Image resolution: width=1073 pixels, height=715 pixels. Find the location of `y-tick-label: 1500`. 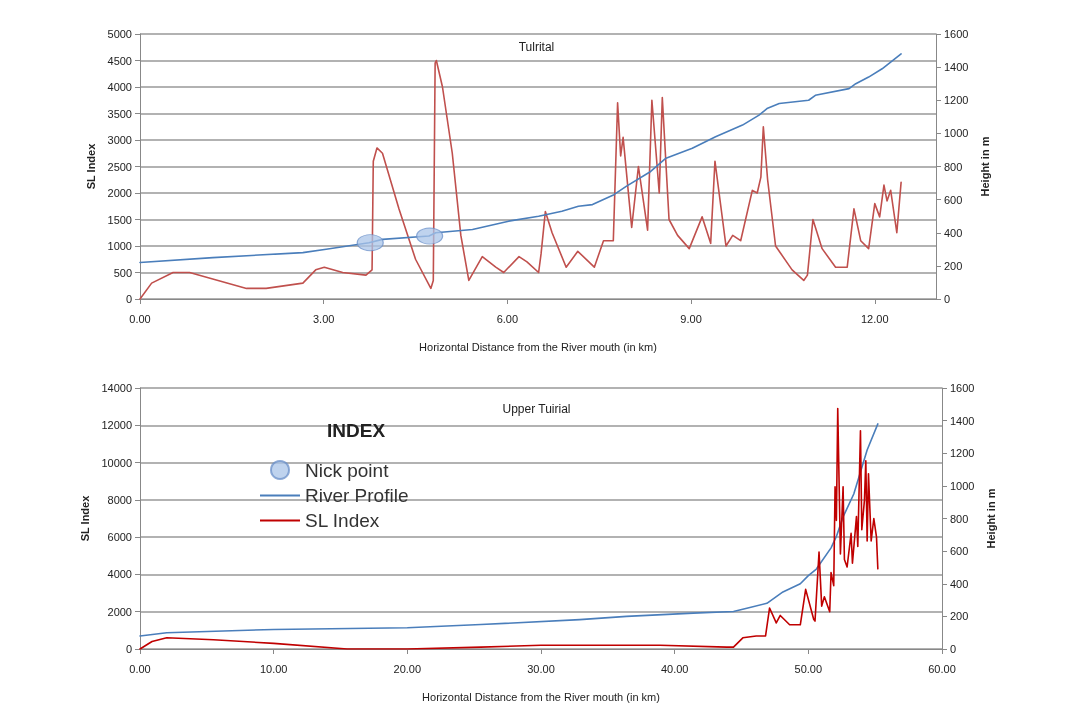

y-tick-label: 1500 is located at coordinates (119, 219).